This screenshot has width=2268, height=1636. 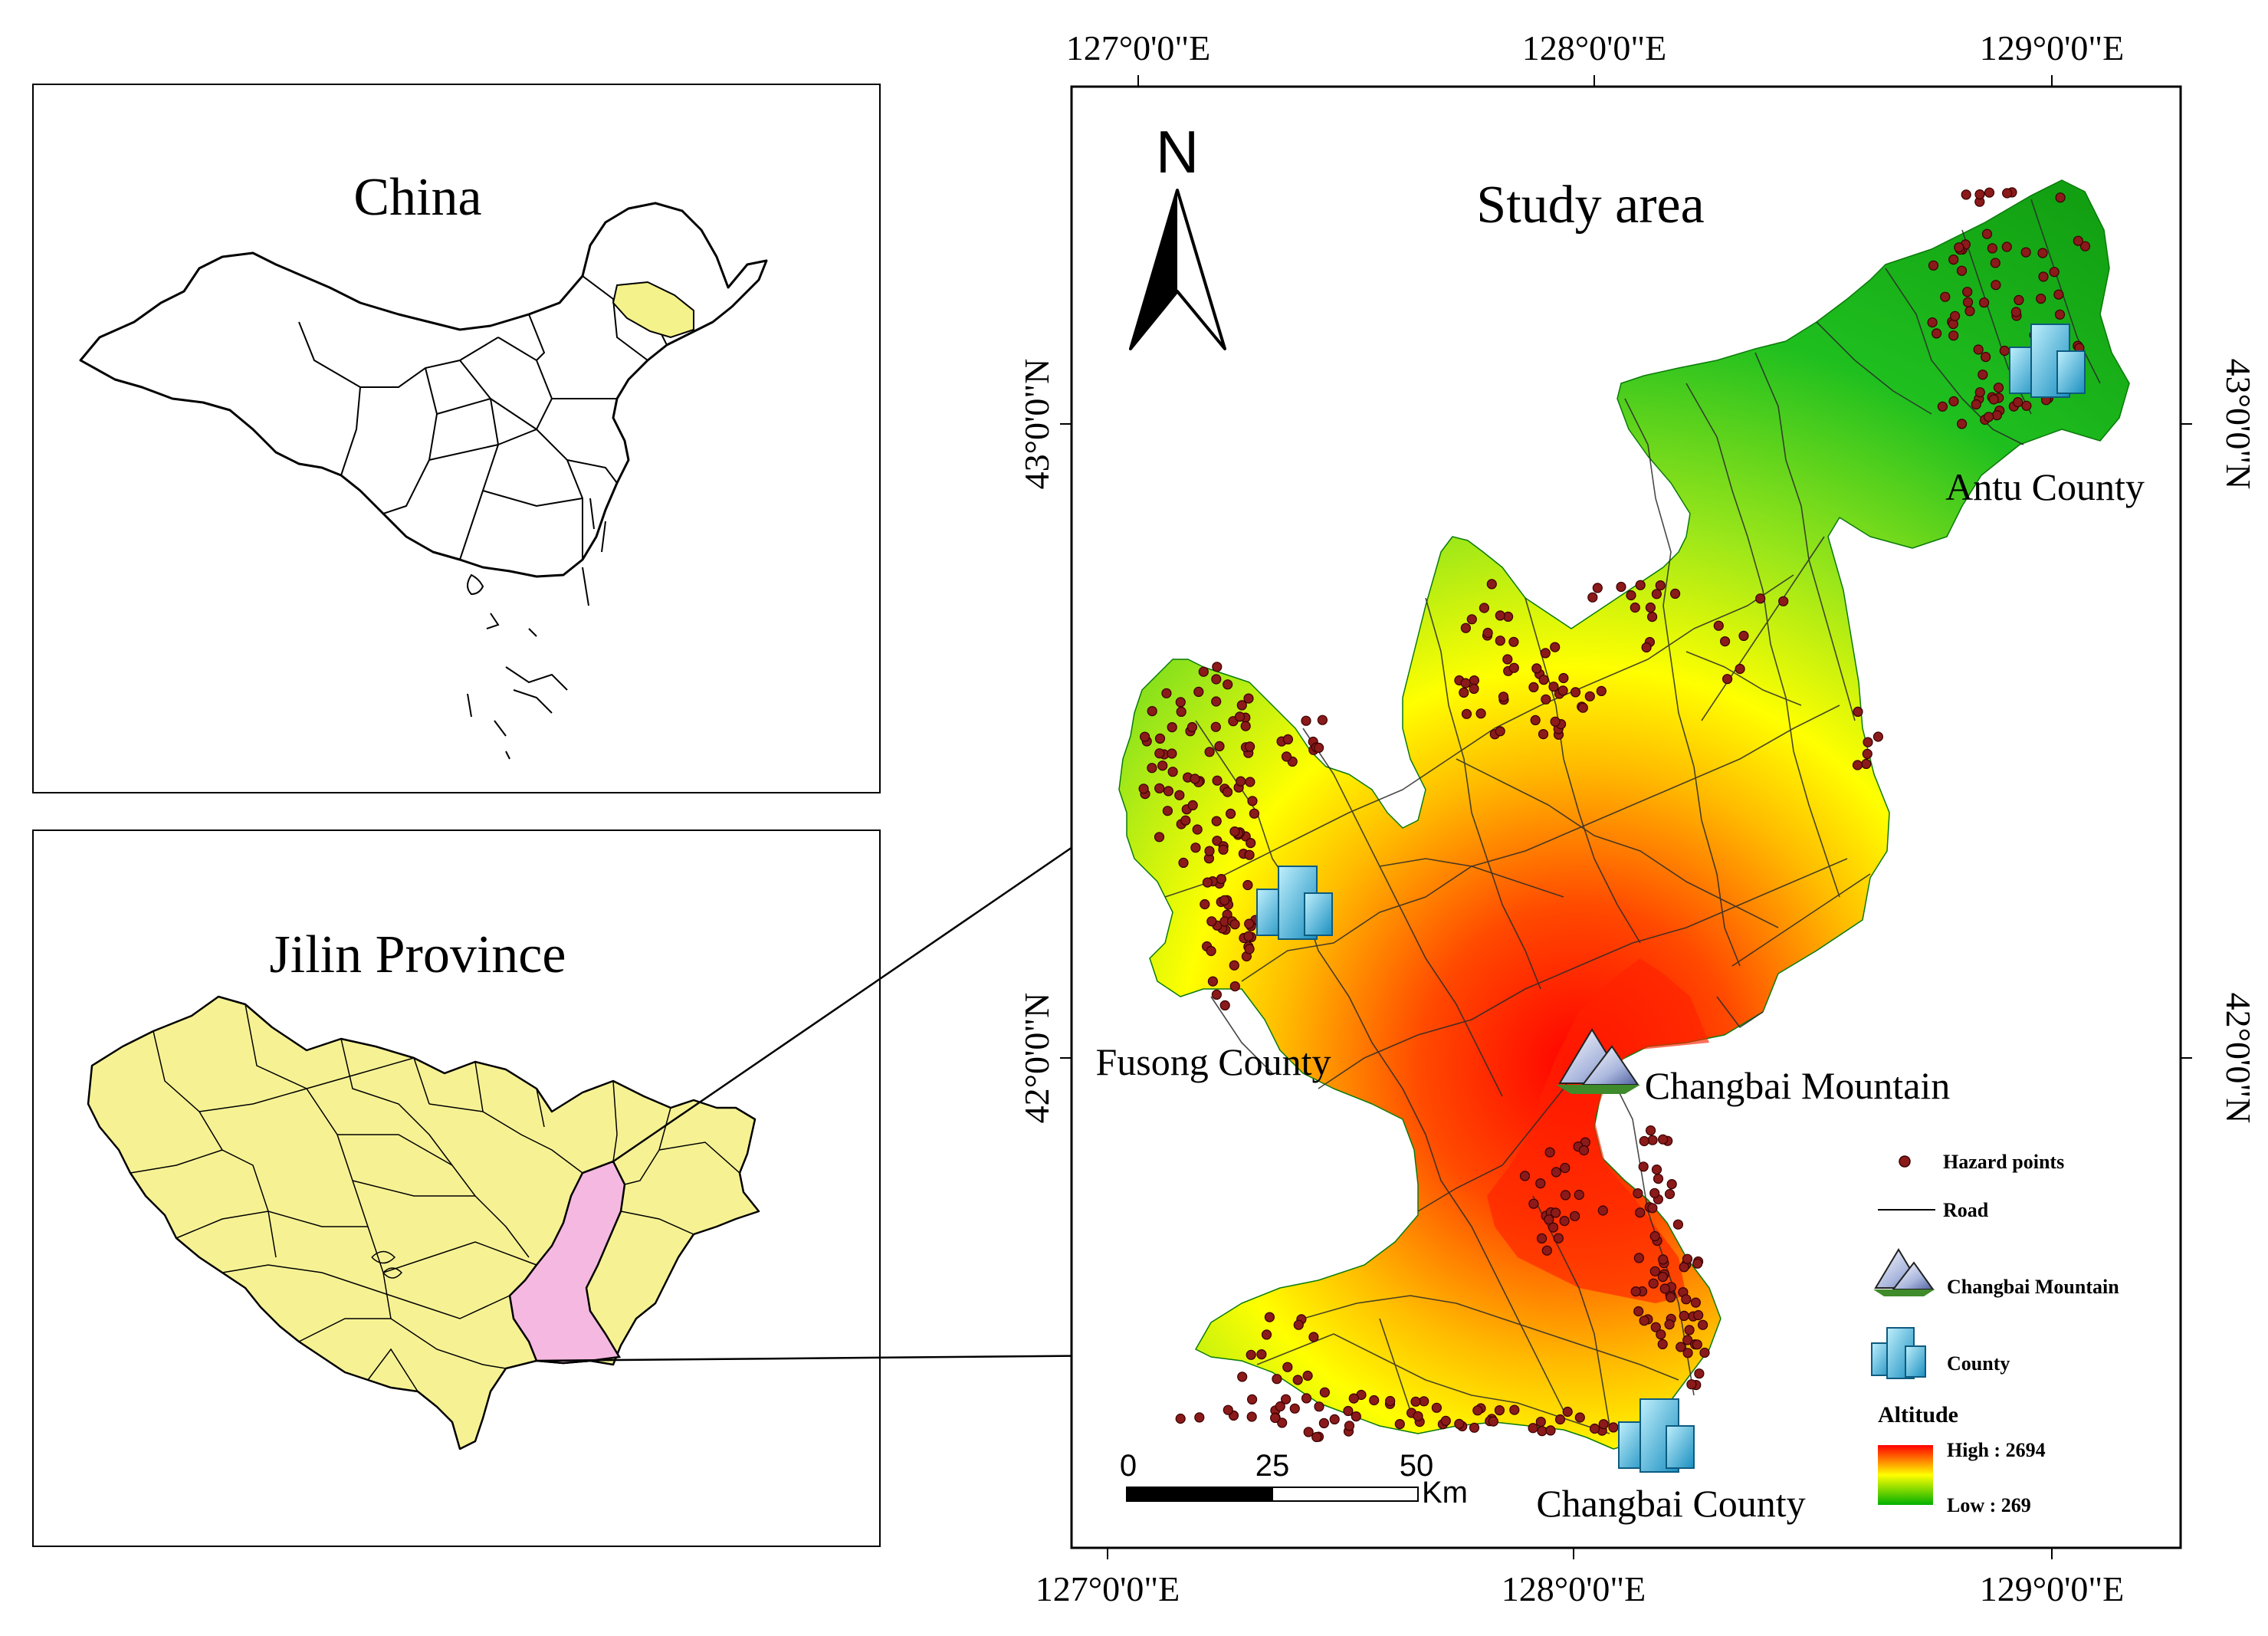 What do you see at coordinates (1272, 1466) in the screenshot?
I see `scale-tick-25: 25` at bounding box center [1272, 1466].